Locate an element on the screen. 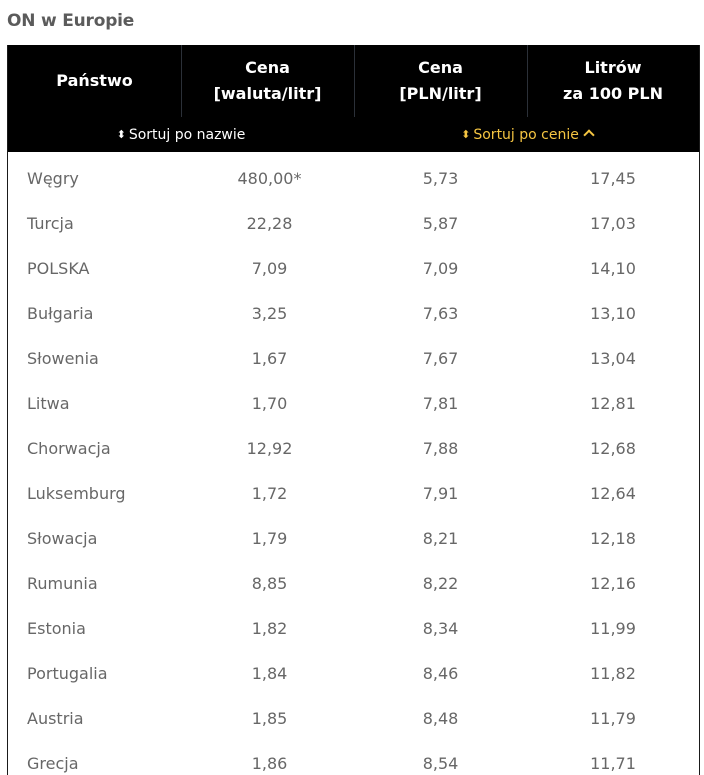 The height and width of the screenshot is (775, 704). table-row: Grecja 1,86 8,54 11,71 is located at coordinates (353, 758).